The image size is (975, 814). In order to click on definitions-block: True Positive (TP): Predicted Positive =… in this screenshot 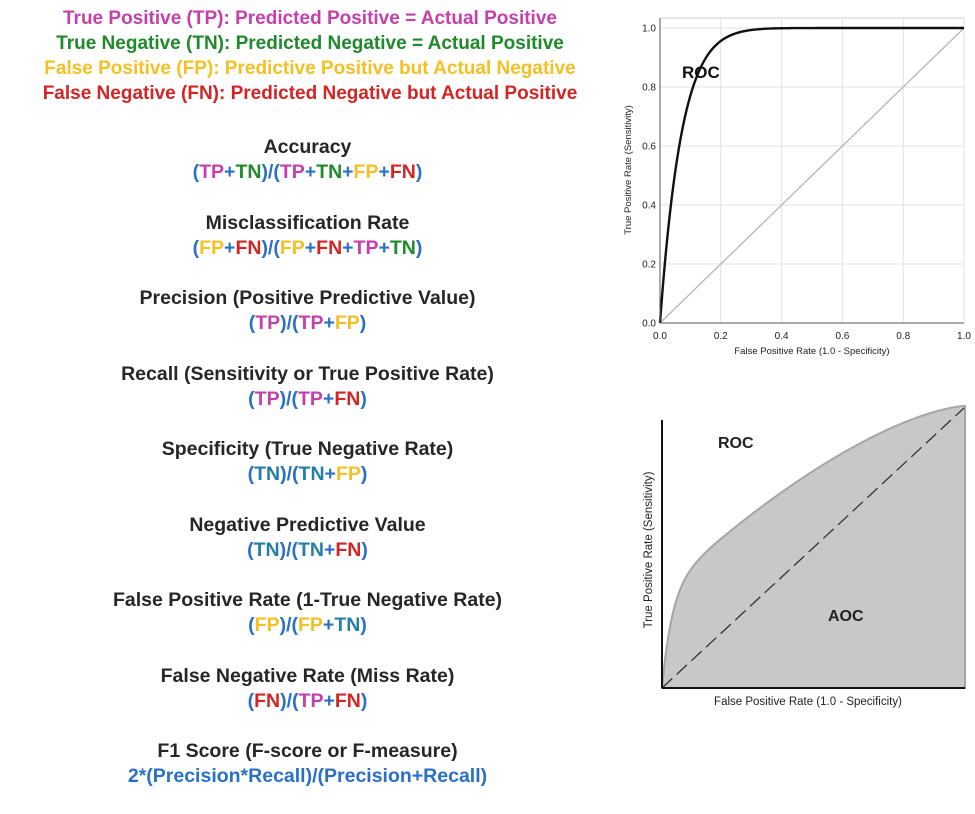, I will do `click(310, 56)`.